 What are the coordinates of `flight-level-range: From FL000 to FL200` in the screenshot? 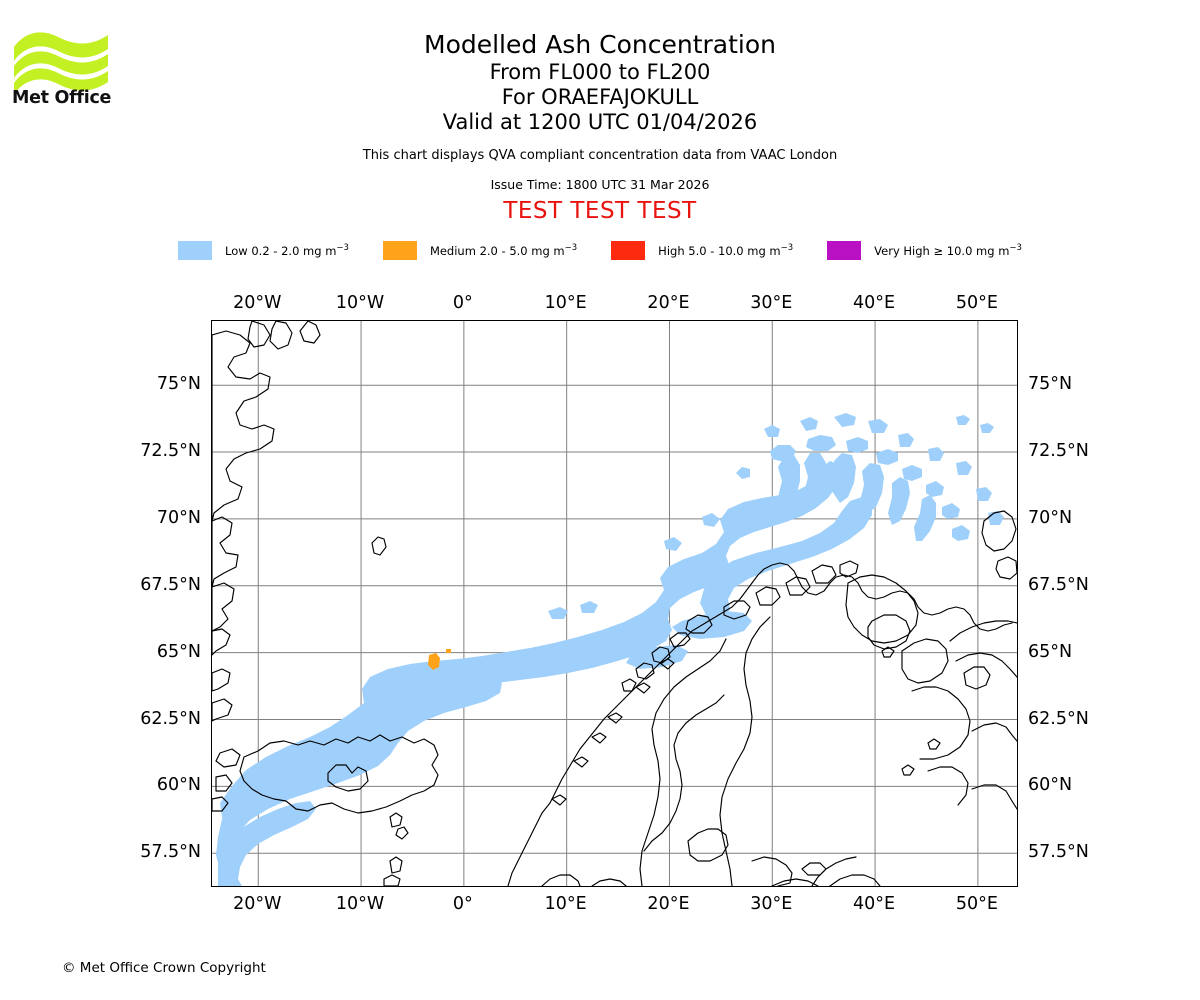 It's located at (600, 72).